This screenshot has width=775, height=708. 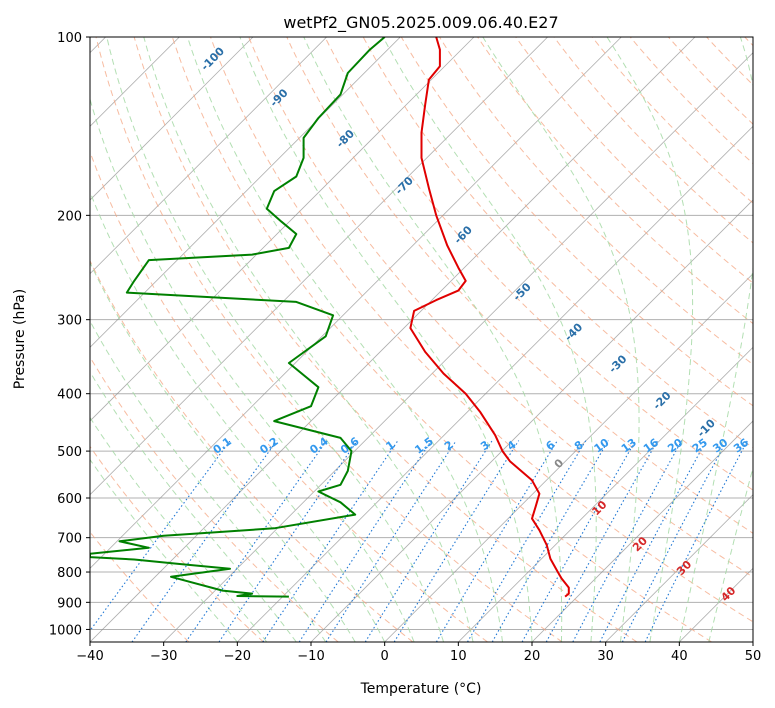 I want to click on y-tick-label: 700, so click(x=69, y=539).